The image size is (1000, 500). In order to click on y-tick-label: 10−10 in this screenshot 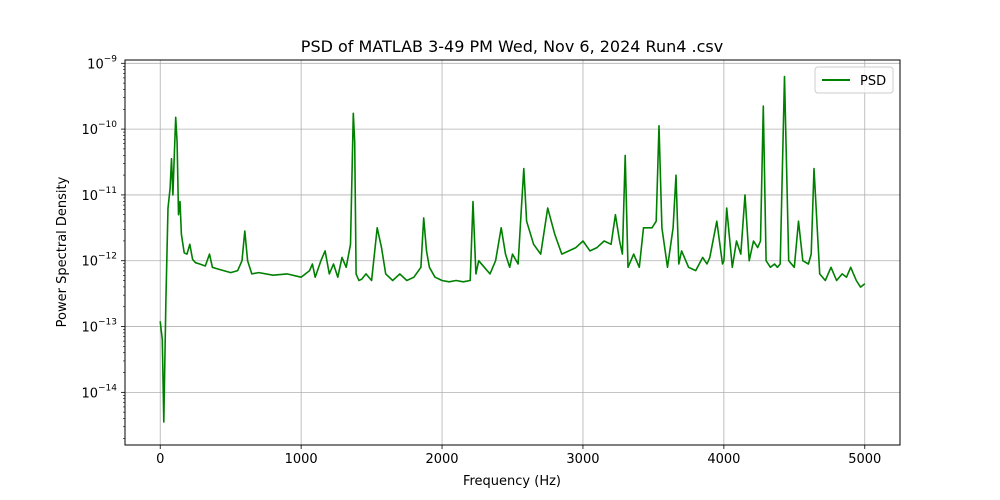, I will do `click(99, 129)`.